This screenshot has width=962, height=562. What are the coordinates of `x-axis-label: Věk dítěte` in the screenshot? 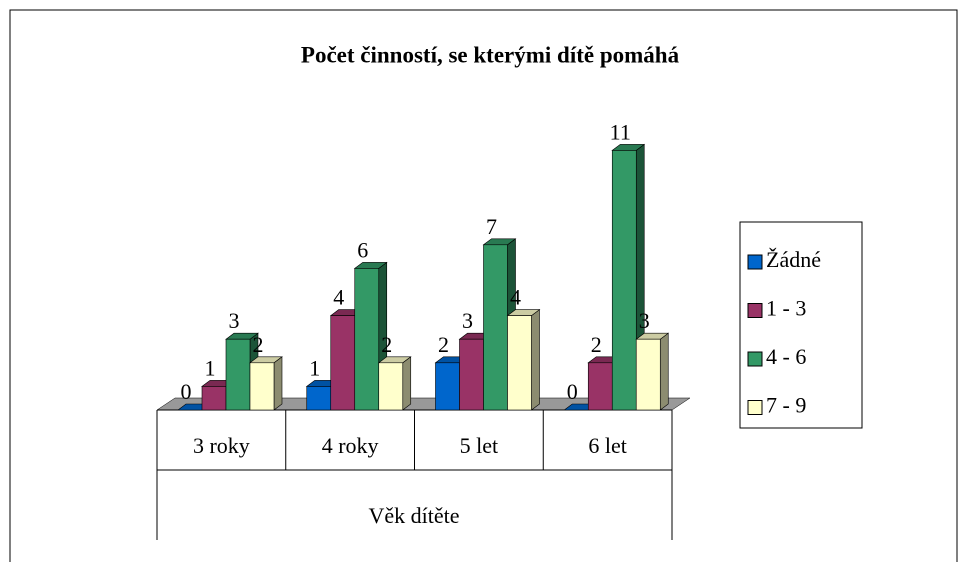 It's located at (413, 515).